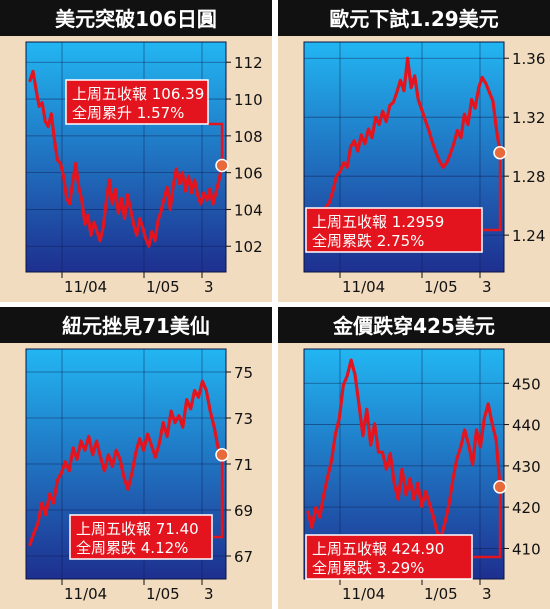 Image resolution: width=550 pixels, height=609 pixels. I want to click on y-tick-label: 410, so click(526, 549).